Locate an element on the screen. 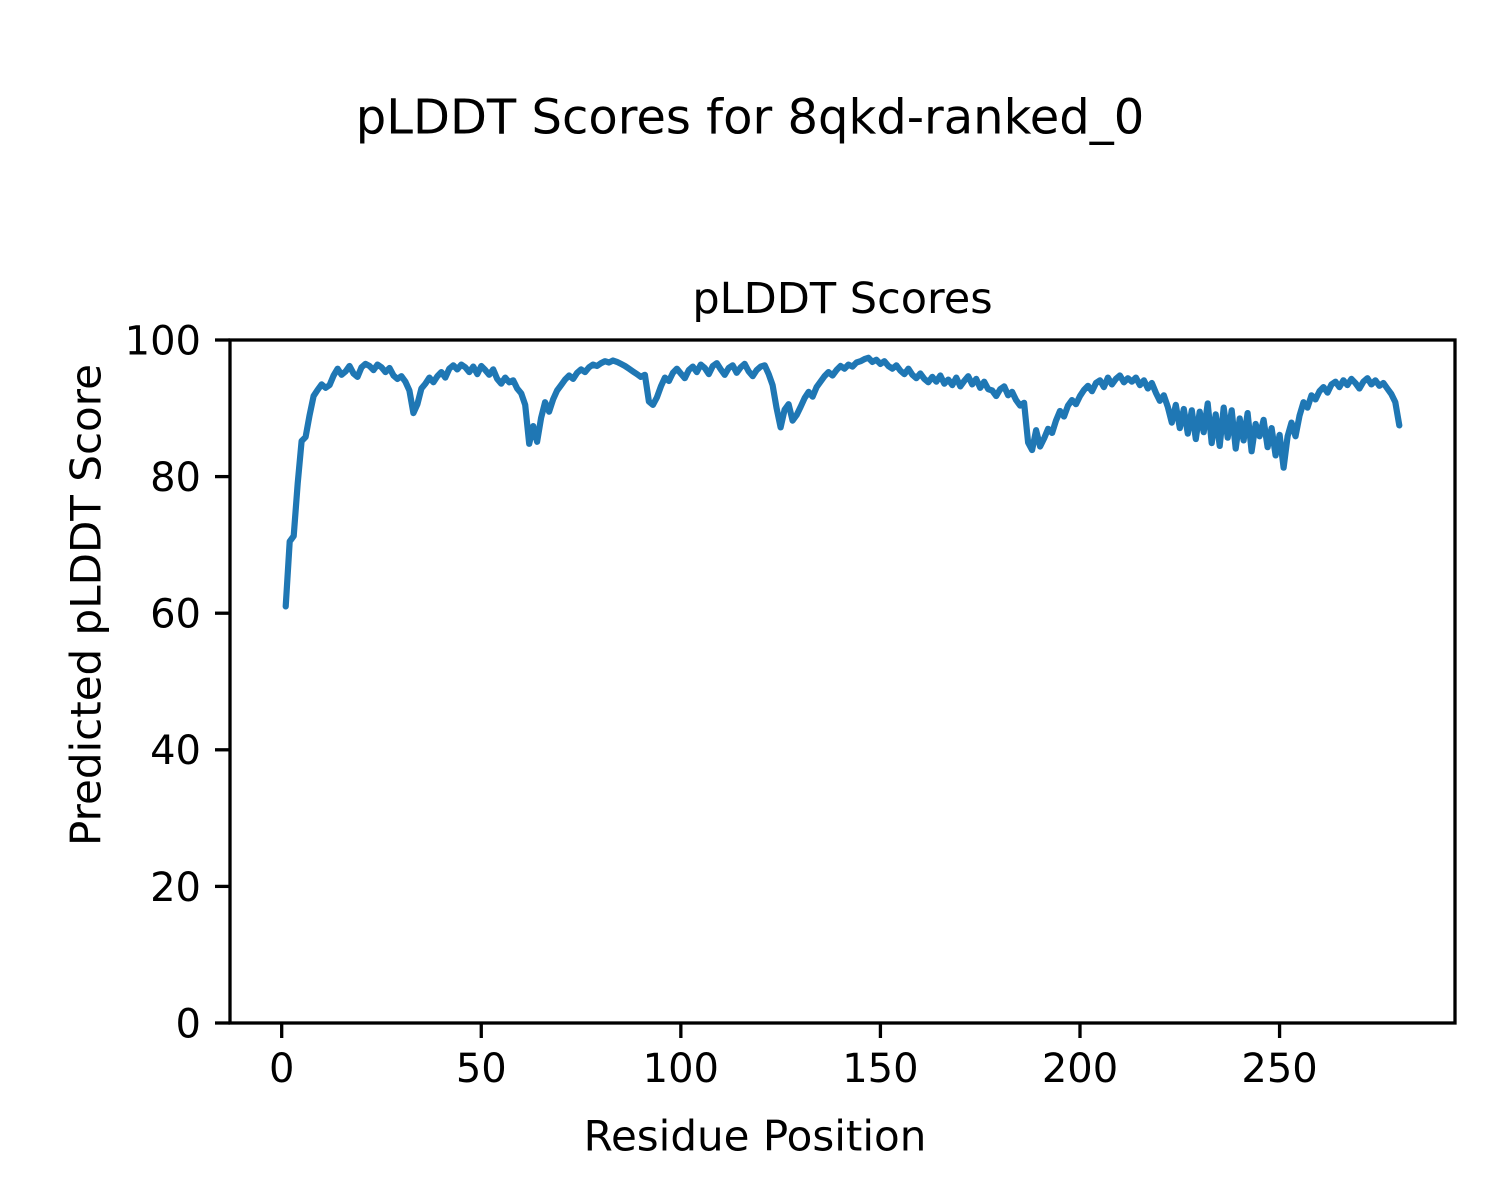 The image size is (1500, 1200). y-tick-label: 60 is located at coordinates (175, 615).